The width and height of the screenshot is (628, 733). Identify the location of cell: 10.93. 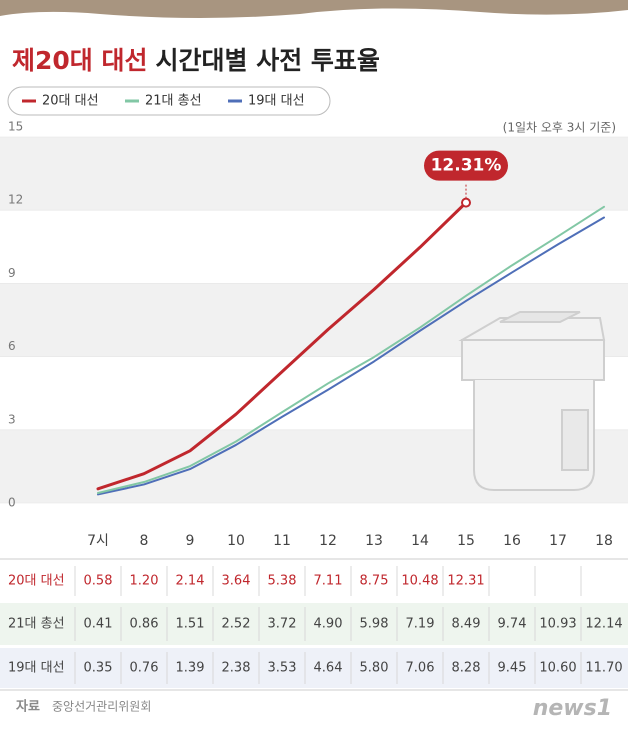
(557, 624).